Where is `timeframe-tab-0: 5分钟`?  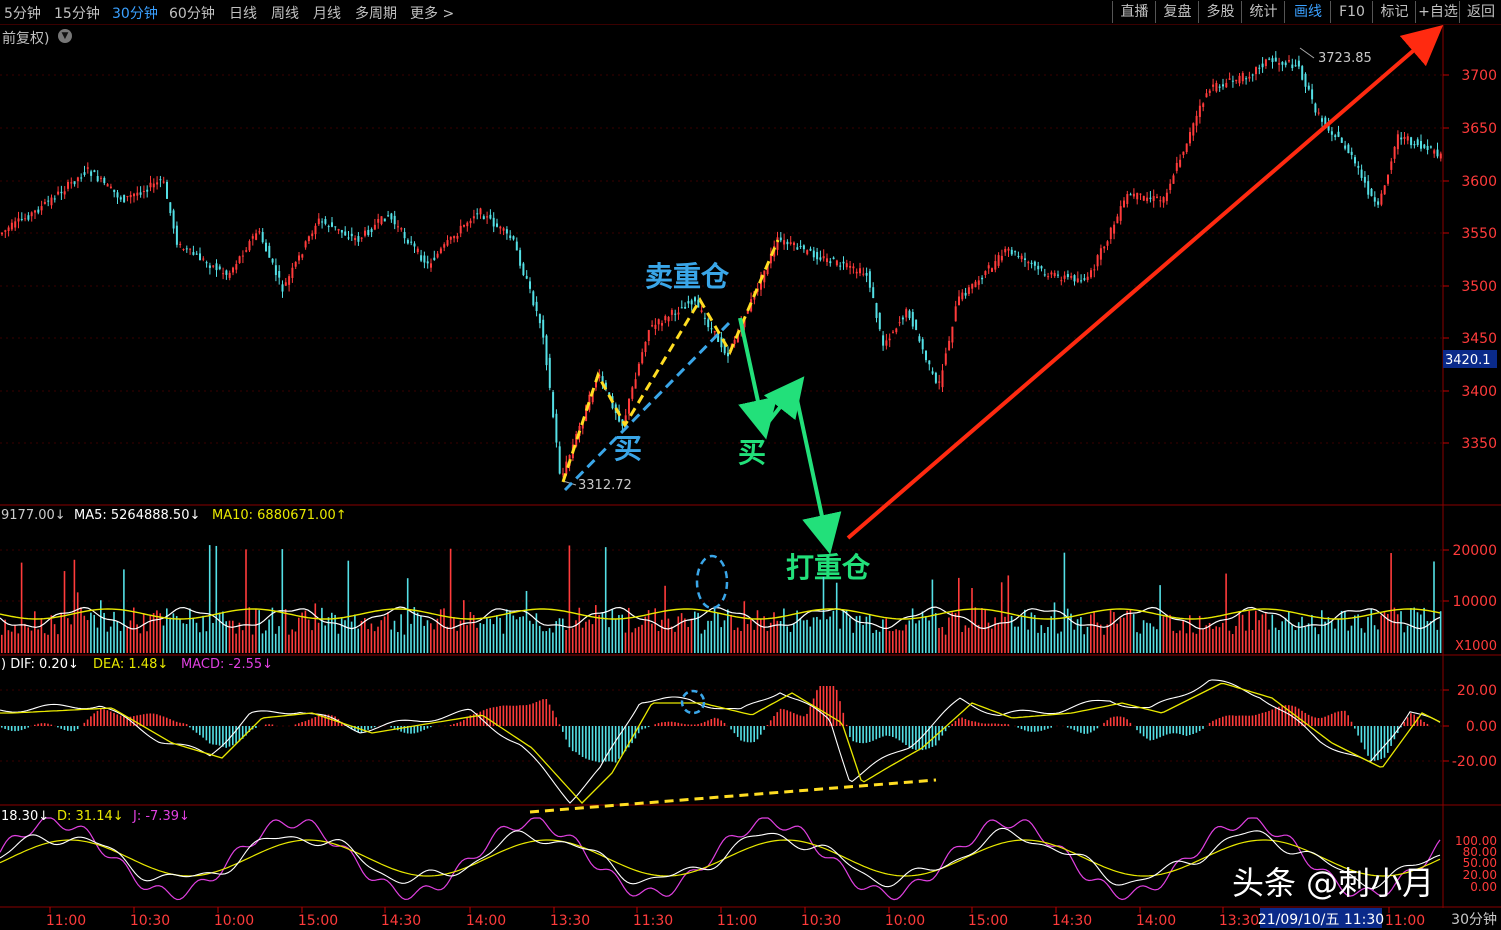
timeframe-tab-0: 5分钟 is located at coordinates (22, 14).